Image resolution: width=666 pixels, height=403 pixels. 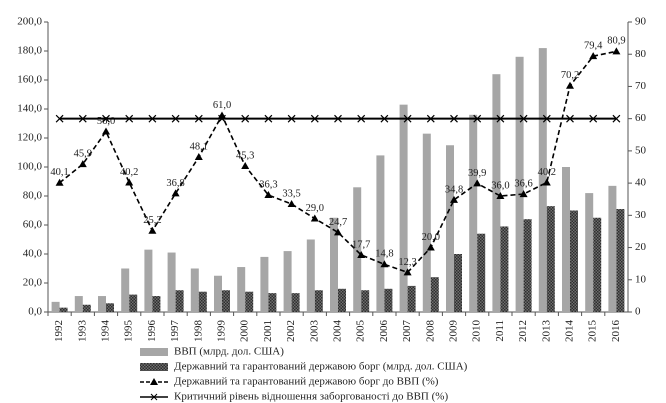 I want to click on data-label: 39,9, so click(x=477, y=173).